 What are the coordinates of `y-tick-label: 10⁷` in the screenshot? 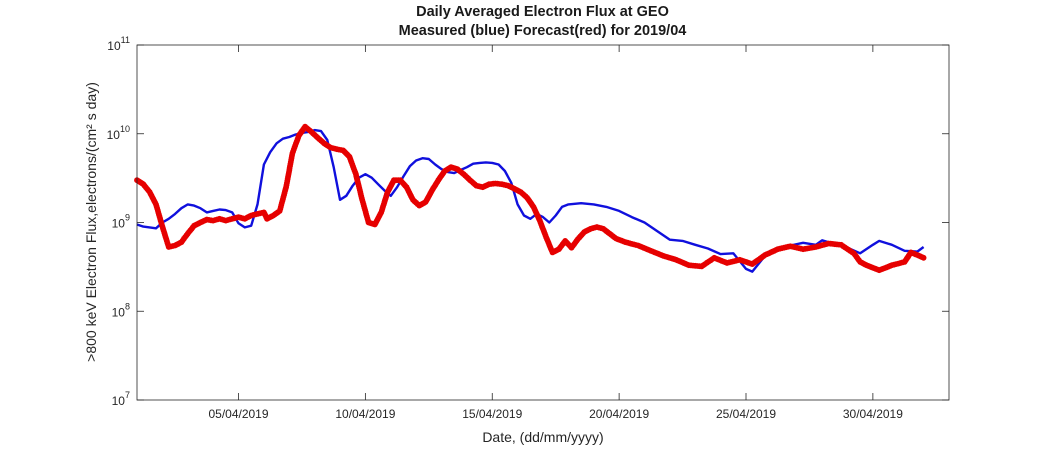 It's located at (121, 399).